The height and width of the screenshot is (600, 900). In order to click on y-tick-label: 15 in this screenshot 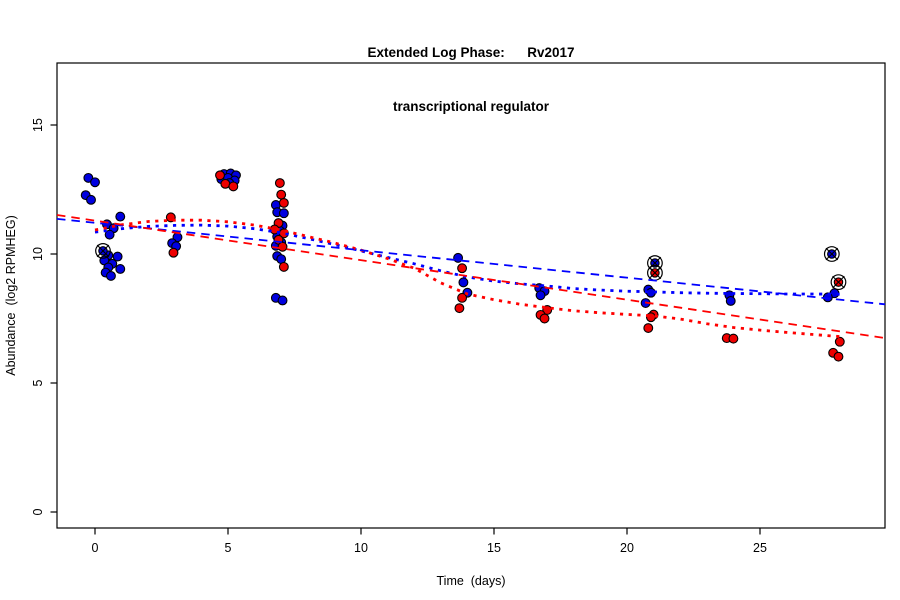, I will do `click(38, 125)`.